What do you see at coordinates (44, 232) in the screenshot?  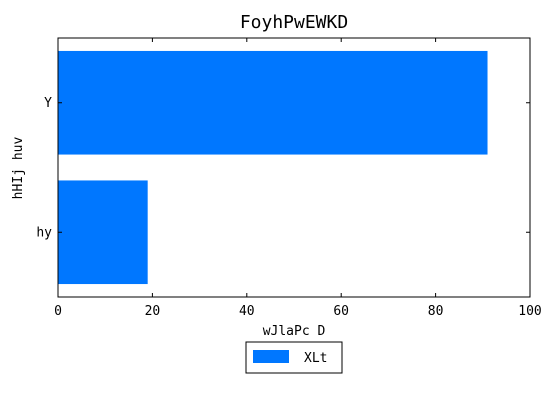 I see `y-tick-label-1: hy` at bounding box center [44, 232].